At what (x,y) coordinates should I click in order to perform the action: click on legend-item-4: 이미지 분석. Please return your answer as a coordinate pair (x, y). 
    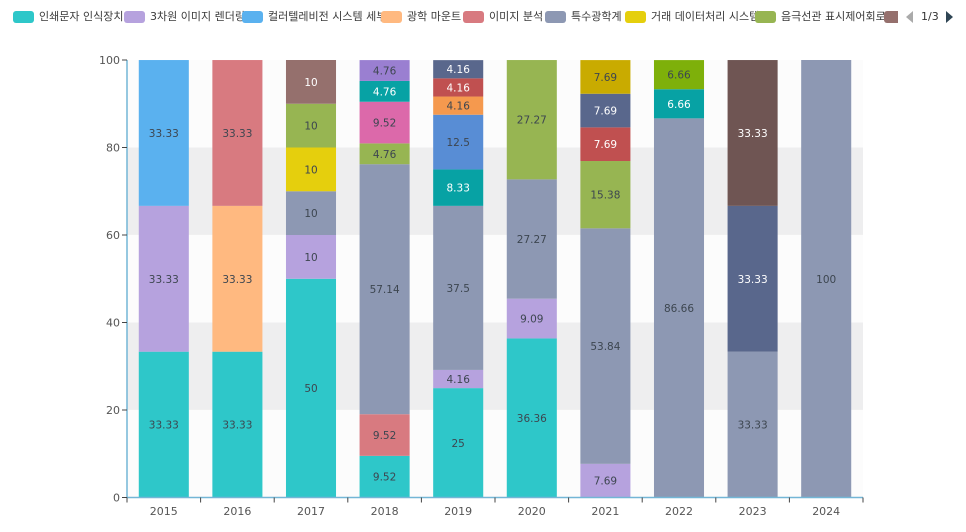
    Looking at the image, I should click on (503, 17).